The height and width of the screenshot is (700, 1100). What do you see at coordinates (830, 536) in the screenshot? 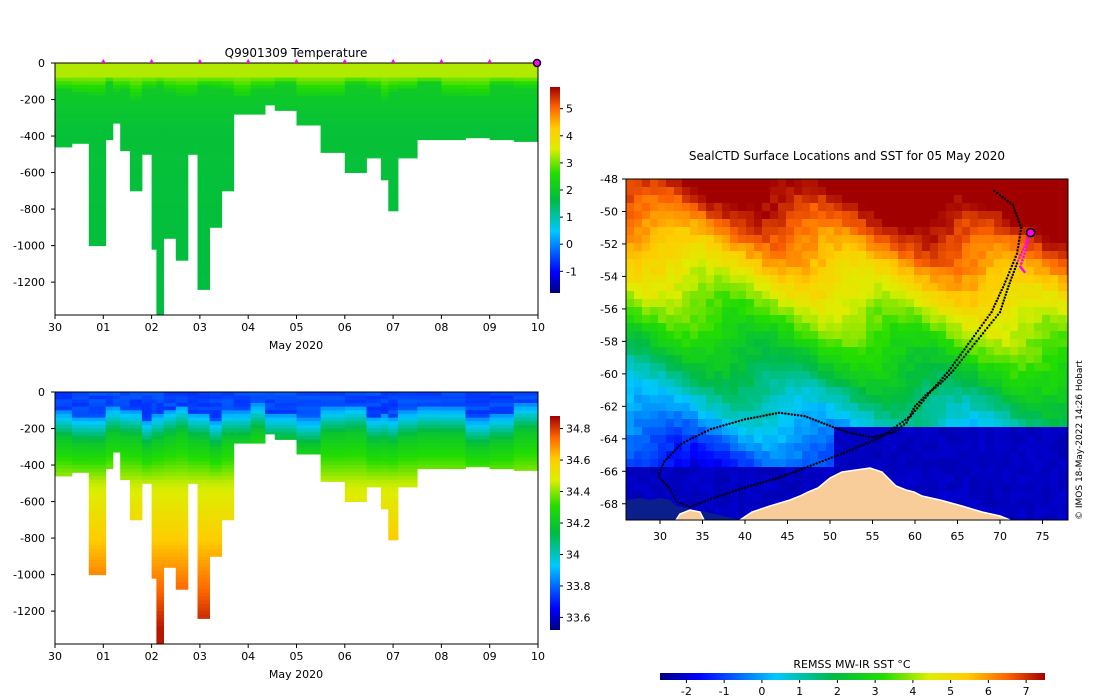
I see `map-x-tick-label: 50` at bounding box center [830, 536].